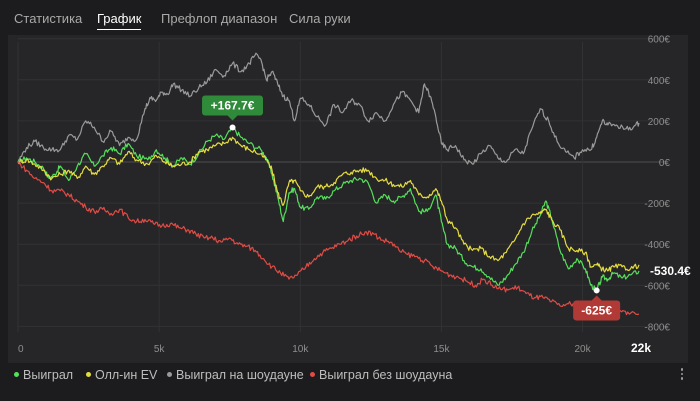  What do you see at coordinates (682, 375) in the screenshot?
I see `more-vertical-icon` at bounding box center [682, 375].